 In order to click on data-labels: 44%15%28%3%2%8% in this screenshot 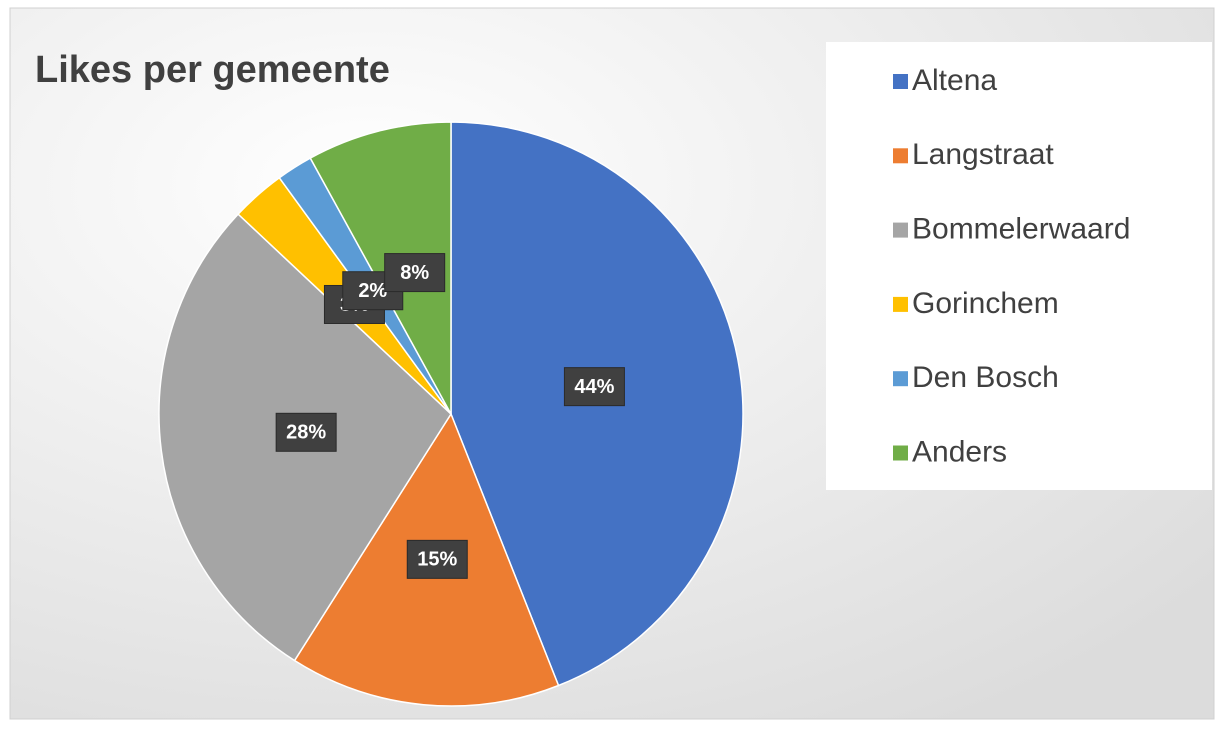, I will do `click(450, 416)`.